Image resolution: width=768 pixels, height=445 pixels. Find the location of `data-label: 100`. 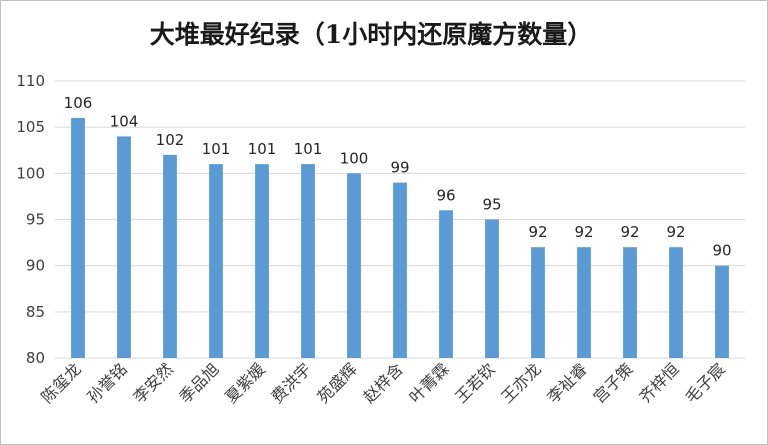

data-label: 100 is located at coordinates (354, 158).